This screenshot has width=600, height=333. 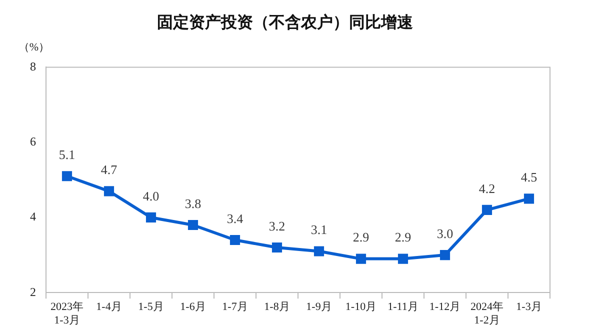 I want to click on x-tick-label: 1-9月, so click(x=319, y=307).